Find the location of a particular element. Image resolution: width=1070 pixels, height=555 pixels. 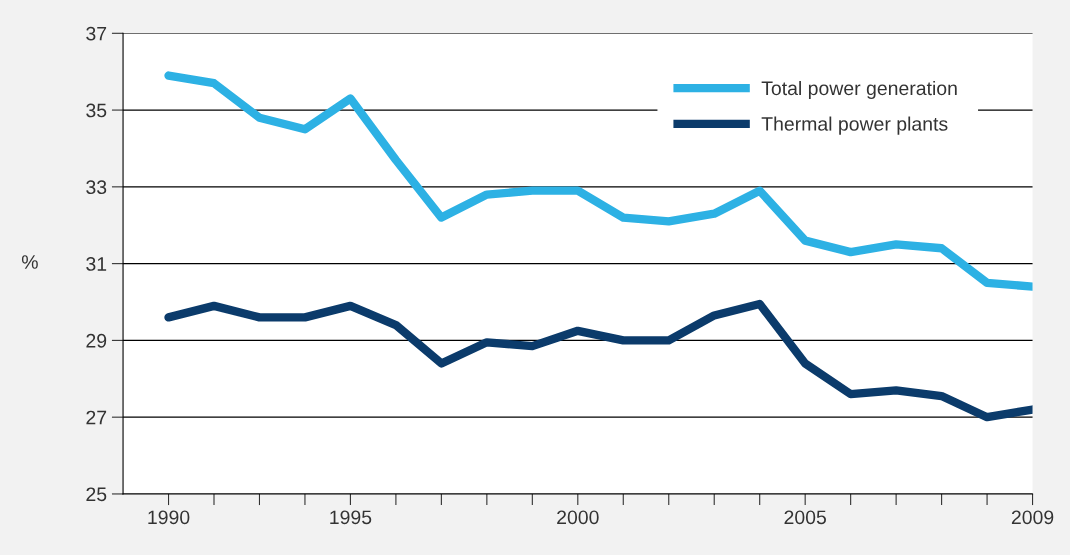

legend-label: Thermal power plants is located at coordinates (854, 125).